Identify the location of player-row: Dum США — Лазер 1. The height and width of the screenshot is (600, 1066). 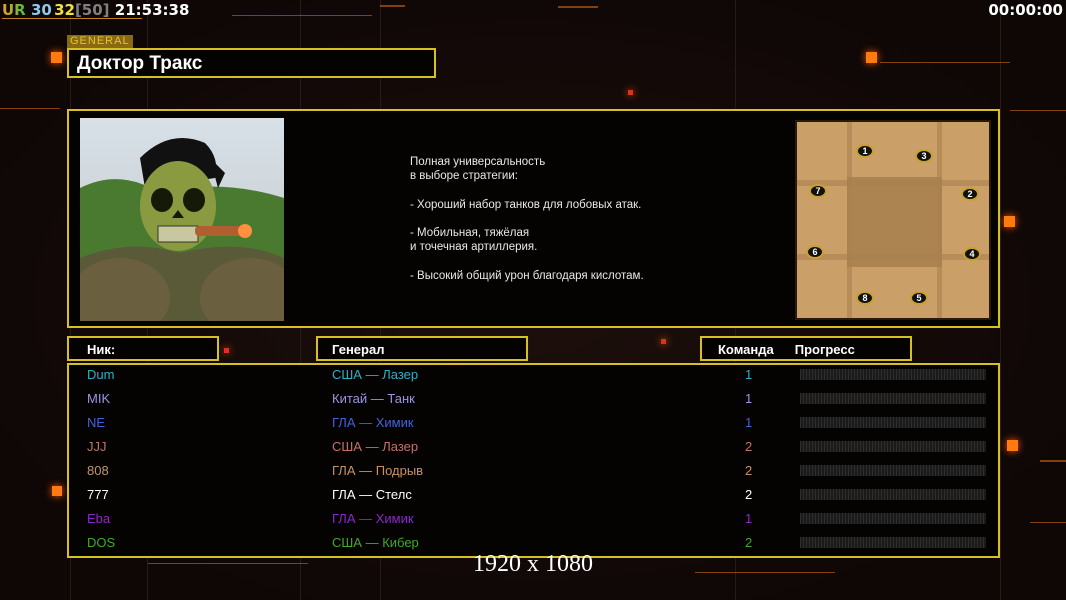
(533, 377).